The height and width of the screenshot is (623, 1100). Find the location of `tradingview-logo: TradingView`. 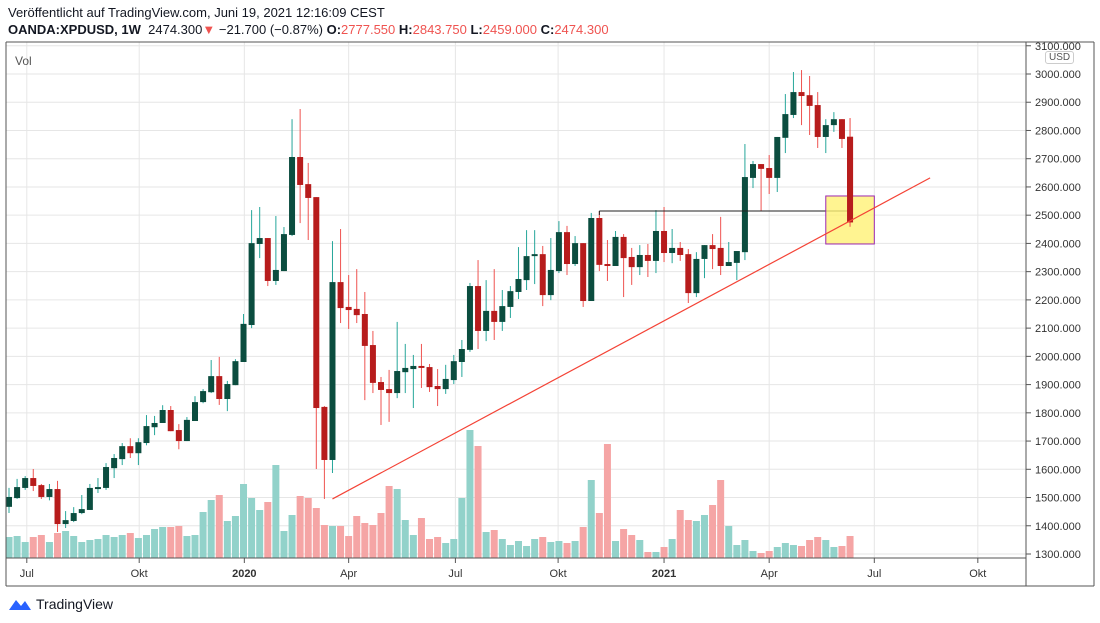

tradingview-logo: TradingView is located at coordinates (60, 604).